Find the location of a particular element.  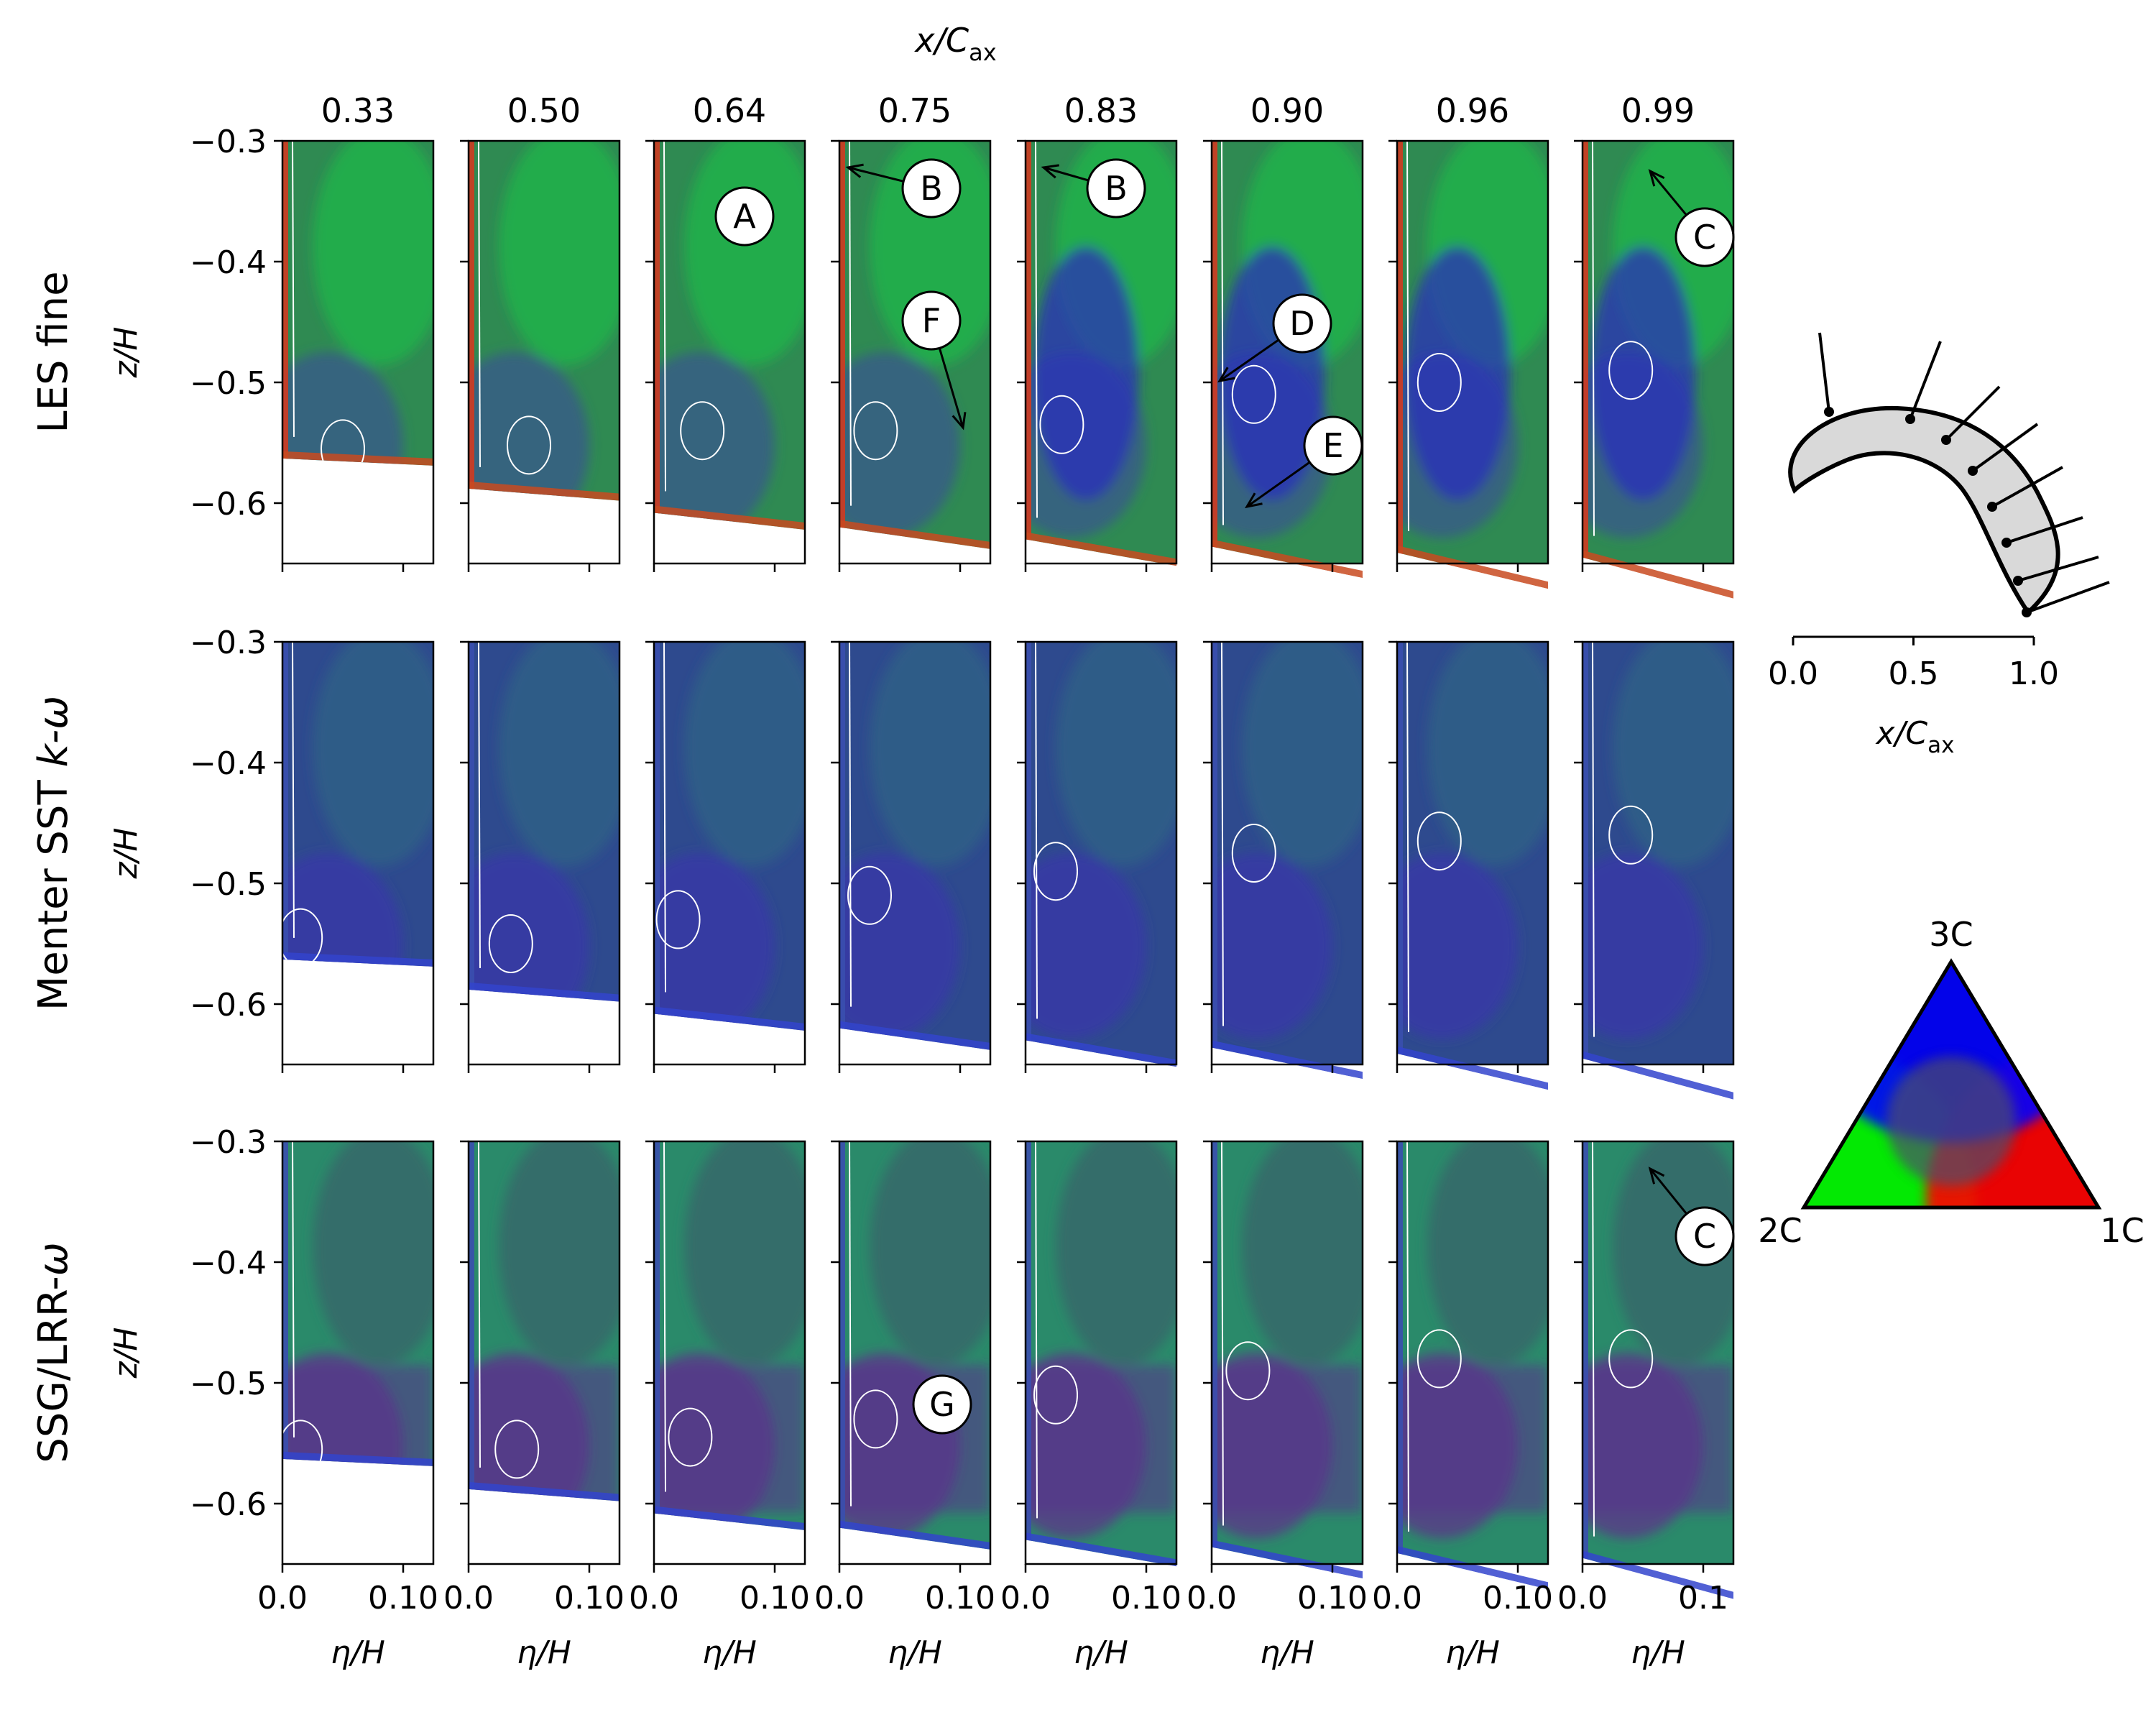

column-header-5: 0.83 is located at coordinates (1101, 110).